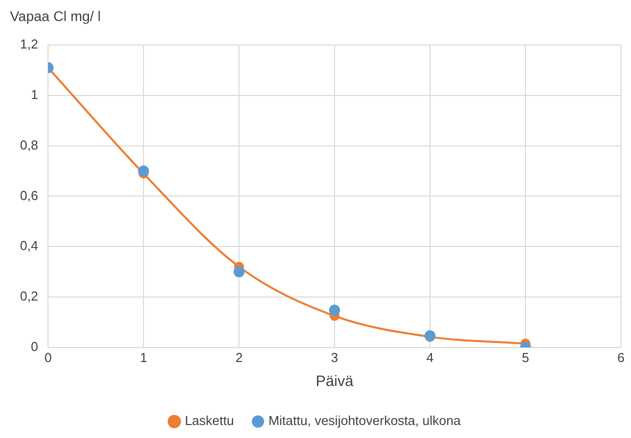 The height and width of the screenshot is (438, 631). I want to click on x-tick-label: 2, so click(239, 357).